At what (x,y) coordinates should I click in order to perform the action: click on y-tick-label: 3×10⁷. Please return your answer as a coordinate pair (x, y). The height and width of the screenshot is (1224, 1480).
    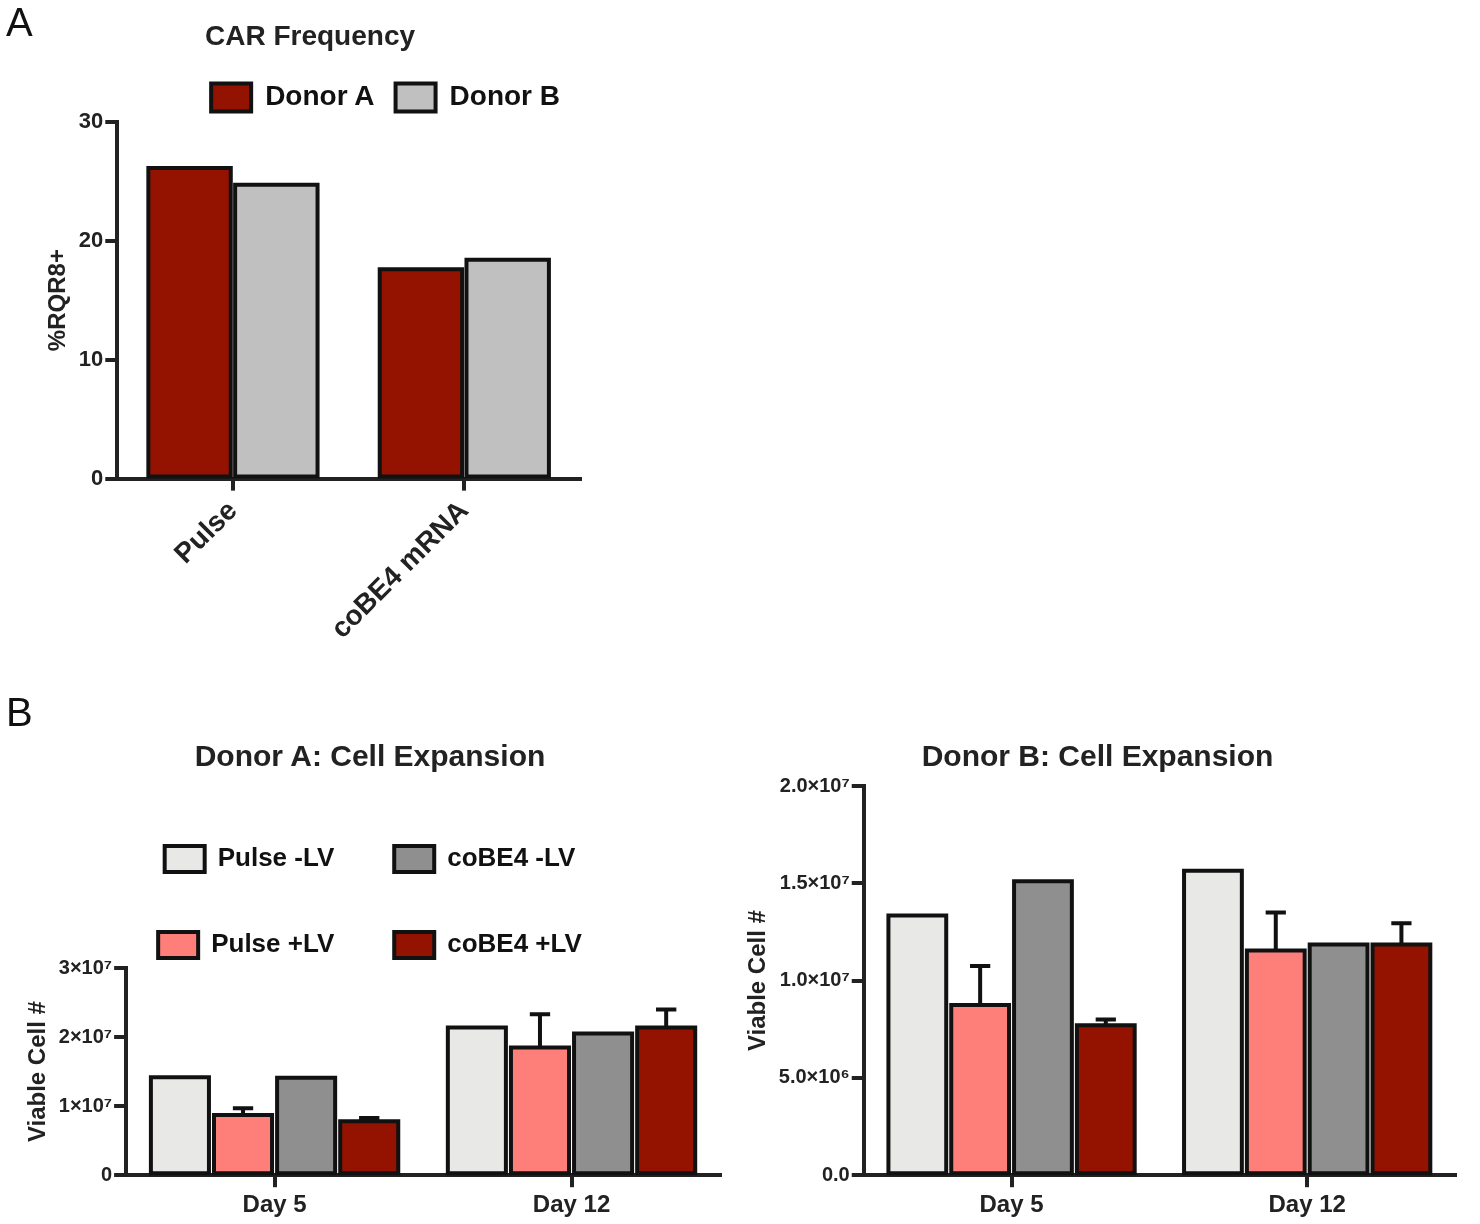
    Looking at the image, I should click on (85, 966).